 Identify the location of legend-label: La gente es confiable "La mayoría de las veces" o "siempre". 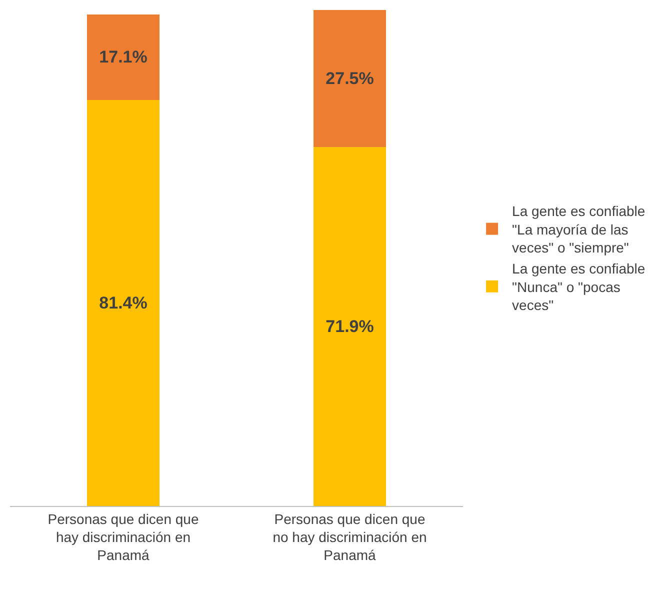
(579, 229).